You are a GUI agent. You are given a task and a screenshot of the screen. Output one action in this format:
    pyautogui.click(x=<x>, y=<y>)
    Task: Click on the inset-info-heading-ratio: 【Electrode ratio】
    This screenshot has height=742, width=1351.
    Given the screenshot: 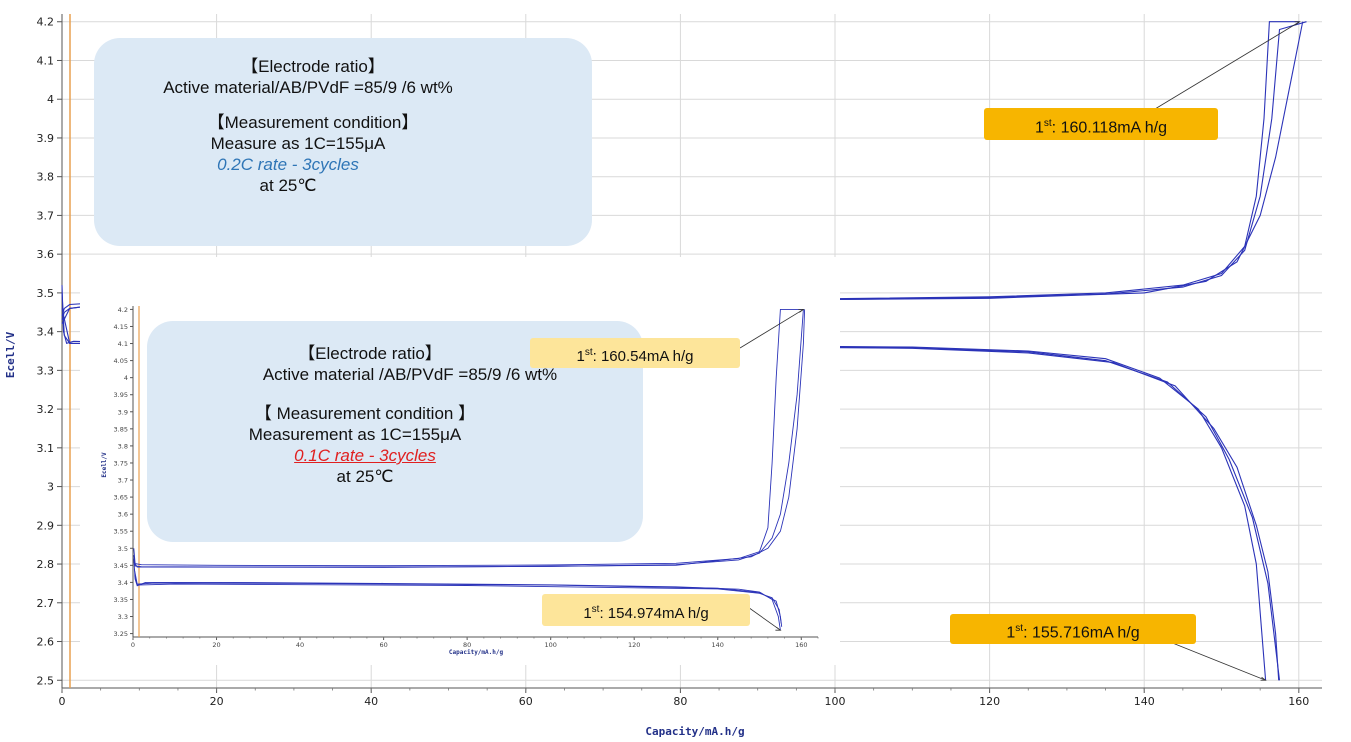 What is the action you would take?
    pyautogui.click(x=370, y=353)
    